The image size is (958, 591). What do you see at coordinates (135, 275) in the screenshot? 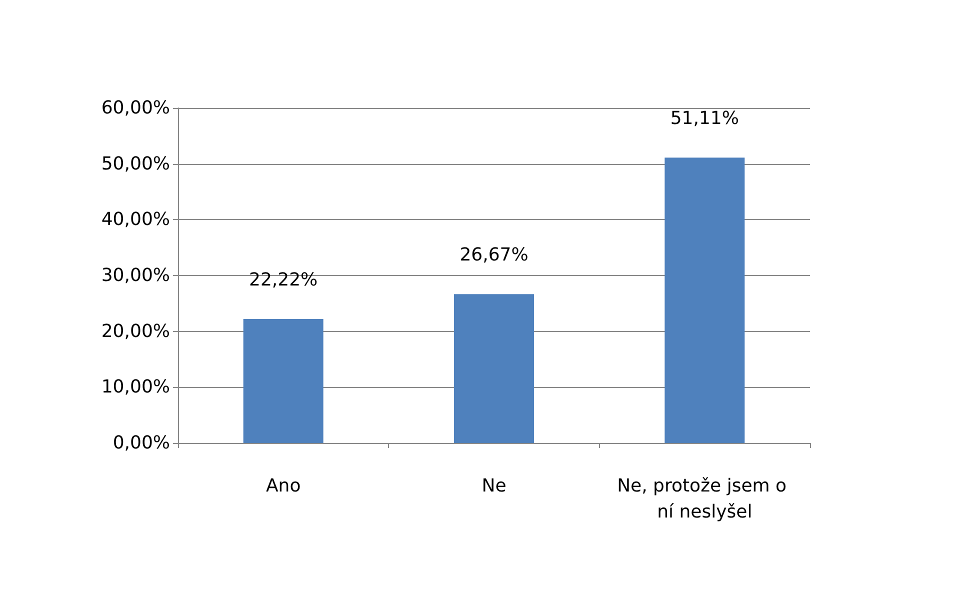
I see `y-tick-label: 30,00%` at bounding box center [135, 275].